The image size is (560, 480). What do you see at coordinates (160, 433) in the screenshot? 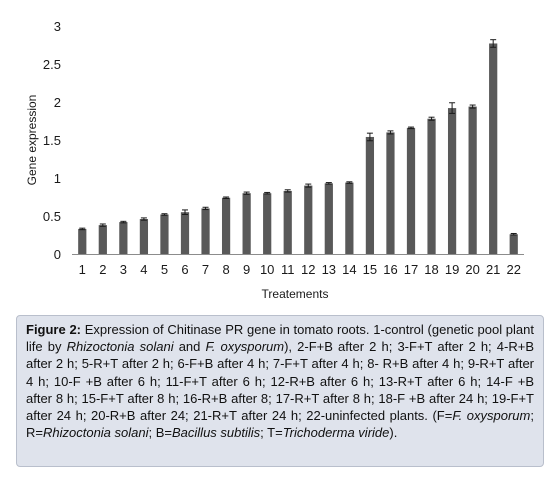
I see `caption-segment: ; B=` at bounding box center [160, 433].